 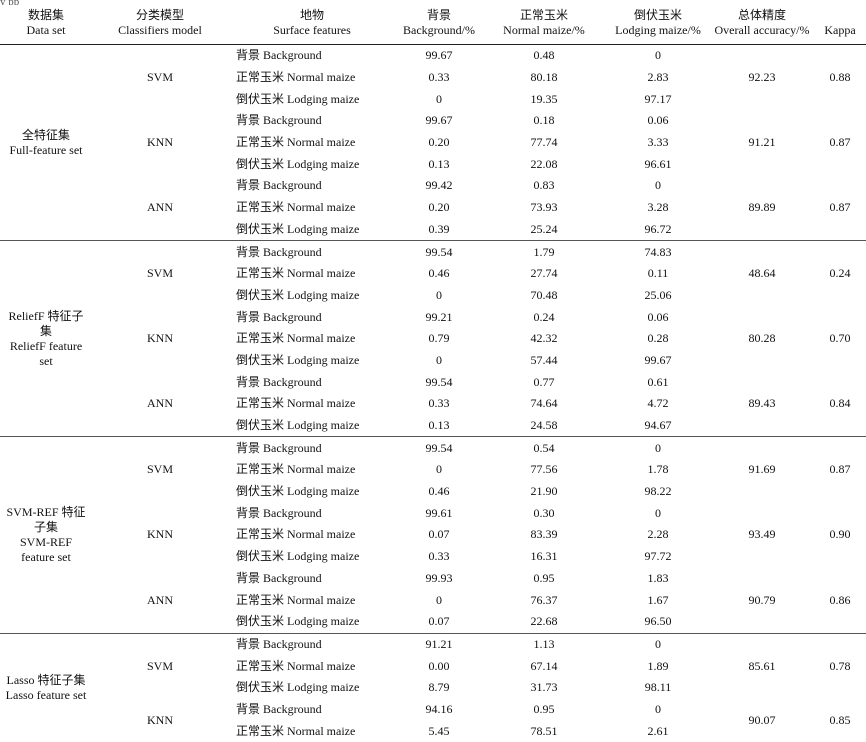 What do you see at coordinates (658, 78) in the screenshot?
I see `value-cell: 2.83` at bounding box center [658, 78].